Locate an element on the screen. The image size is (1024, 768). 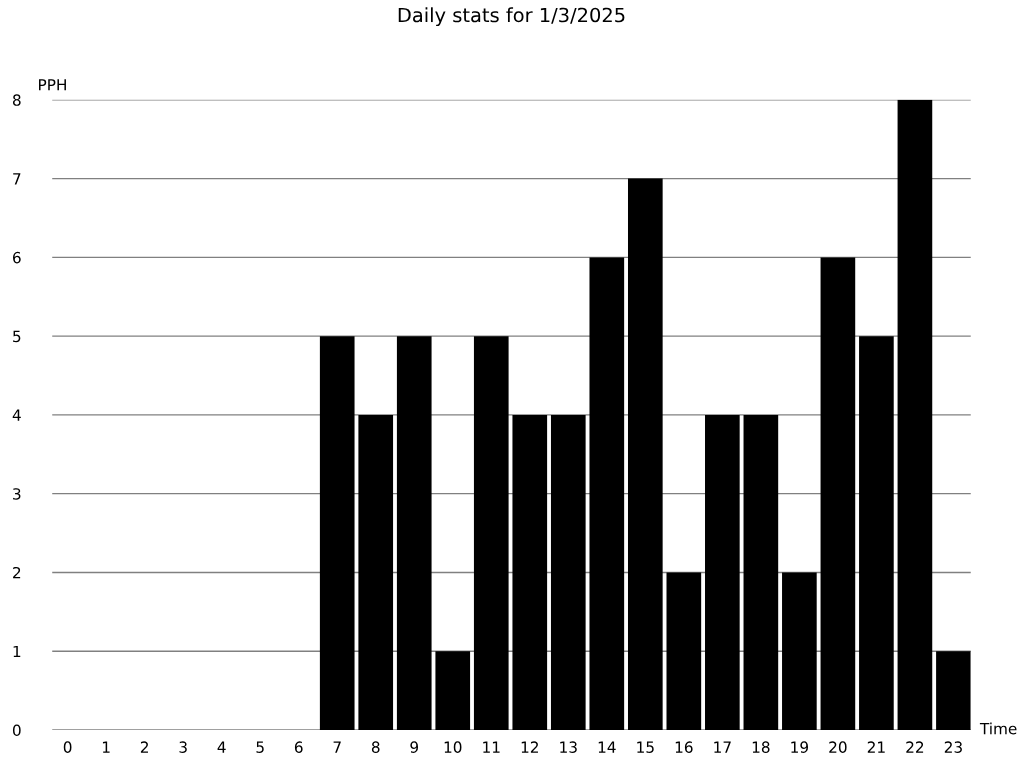
x-tick-label: 16 is located at coordinates (684, 747).